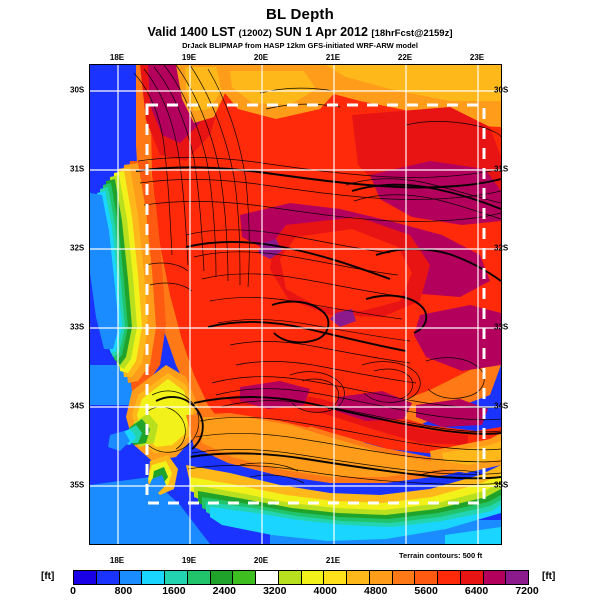 This screenshot has width=600, height=600. I want to click on colorbar-label-3: 2400, so click(224, 591).